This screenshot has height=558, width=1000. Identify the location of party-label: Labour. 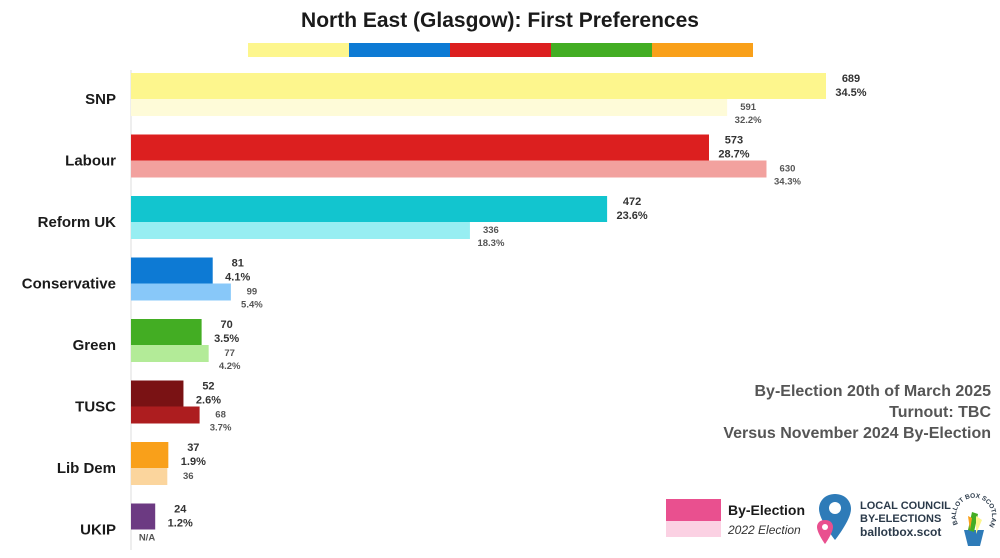
(90, 161).